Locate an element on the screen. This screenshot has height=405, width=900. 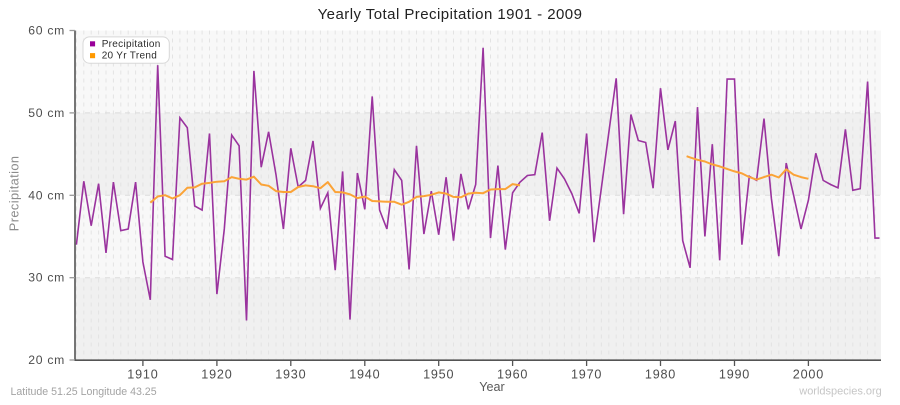
svg-text: 40 cm is located at coordinates (46, 195).